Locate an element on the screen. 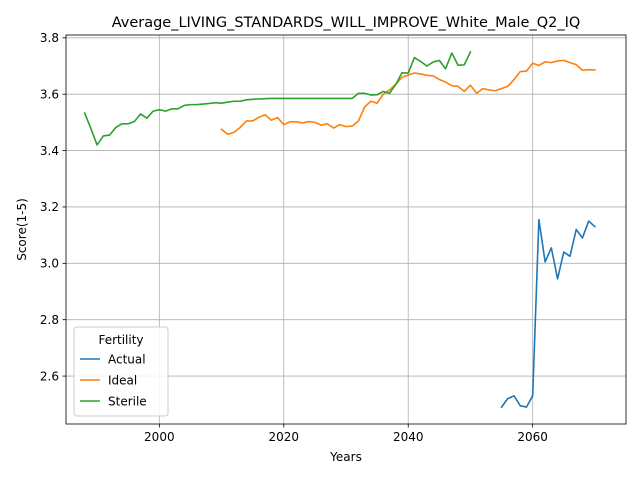 Image resolution: width=640 pixels, height=480 pixels. series-line-sterile is located at coordinates (277, 98).